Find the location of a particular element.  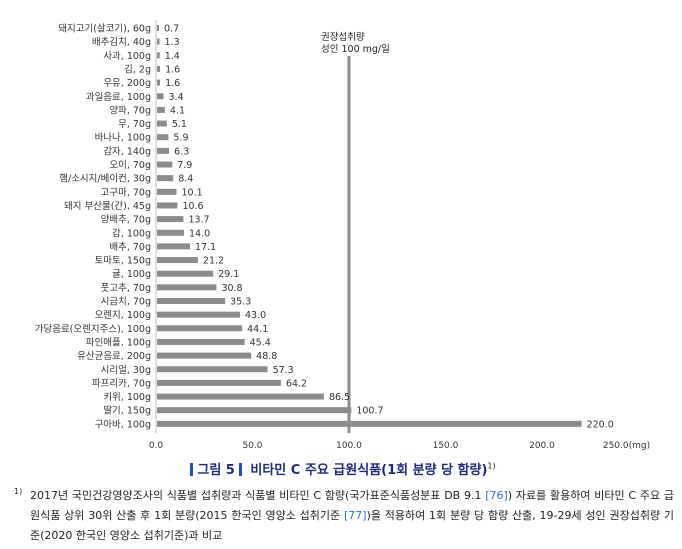

x-tick-label: 50.0 is located at coordinates (252, 446).